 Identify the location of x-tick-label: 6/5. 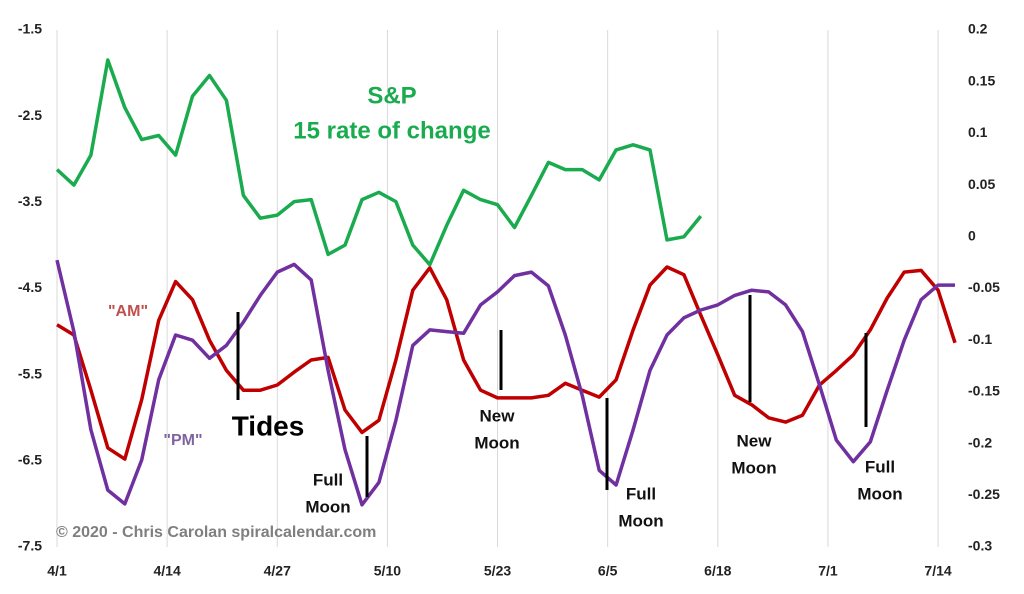
(608, 571).